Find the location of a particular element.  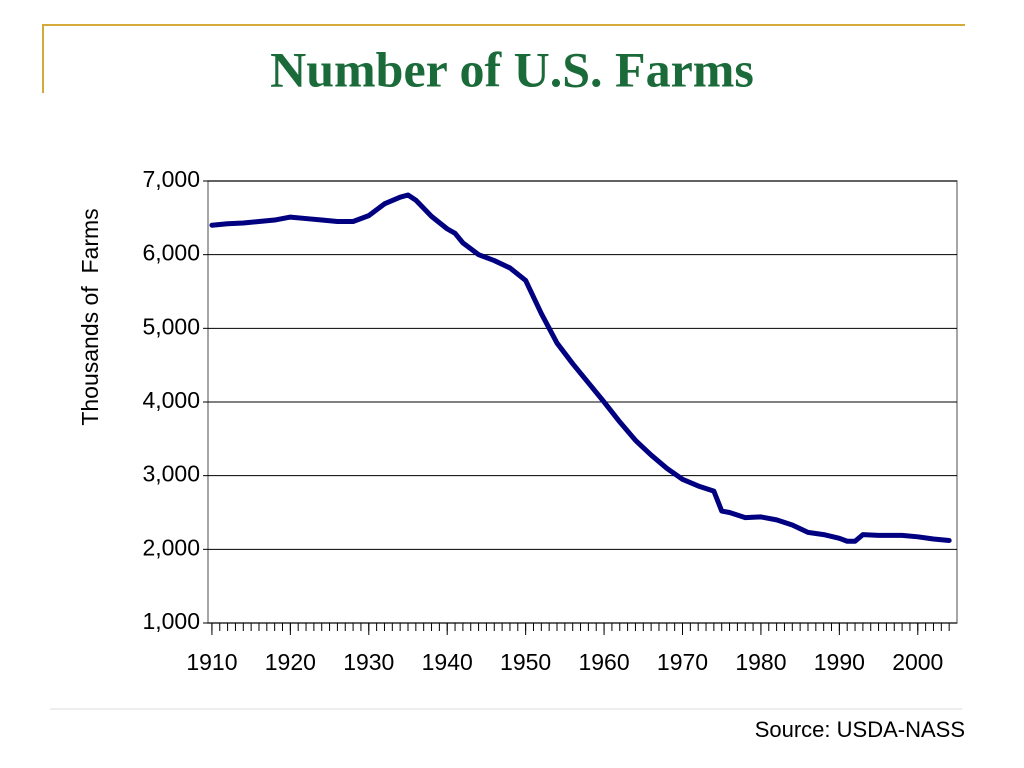

x-tick-label: 1910 is located at coordinates (211, 662).